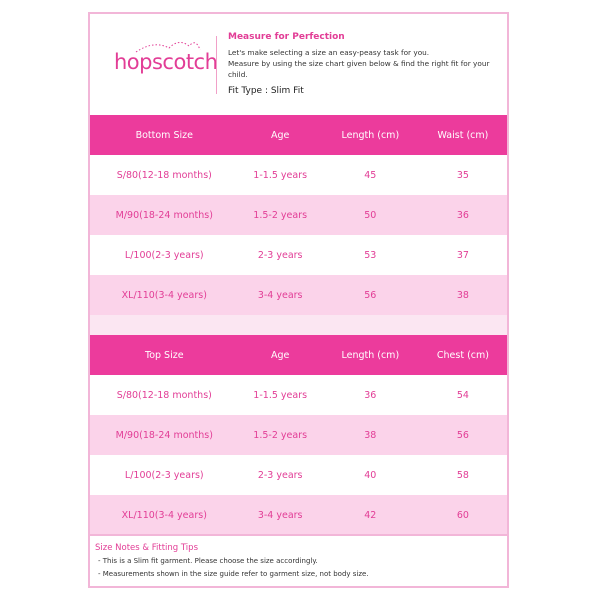 Image resolution: width=600 pixels, height=600 pixels. I want to click on table-row: L/100(2-3 years) 2-3 years 53 37, so click(298, 255).